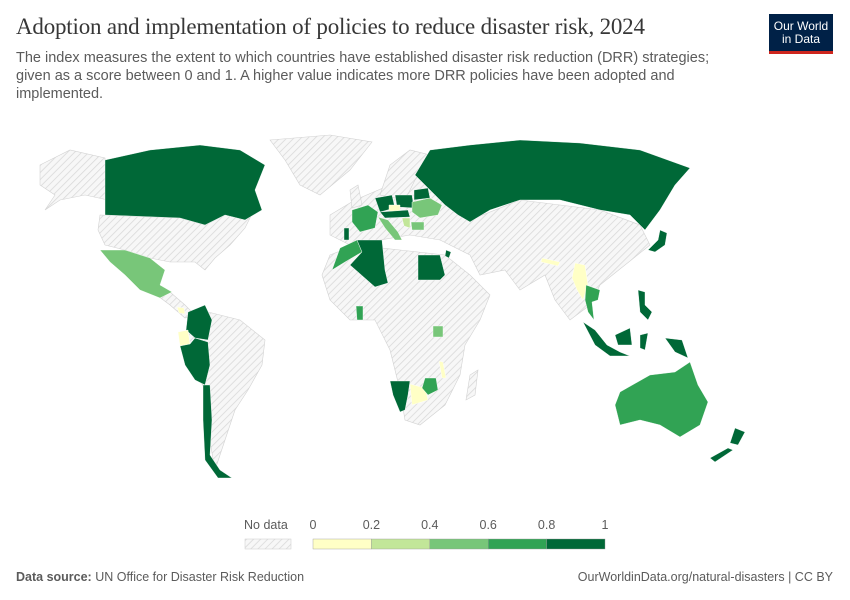 This screenshot has width=850, height=600. Describe the element at coordinates (347, 255) in the screenshot. I see `country-morocco` at that location.